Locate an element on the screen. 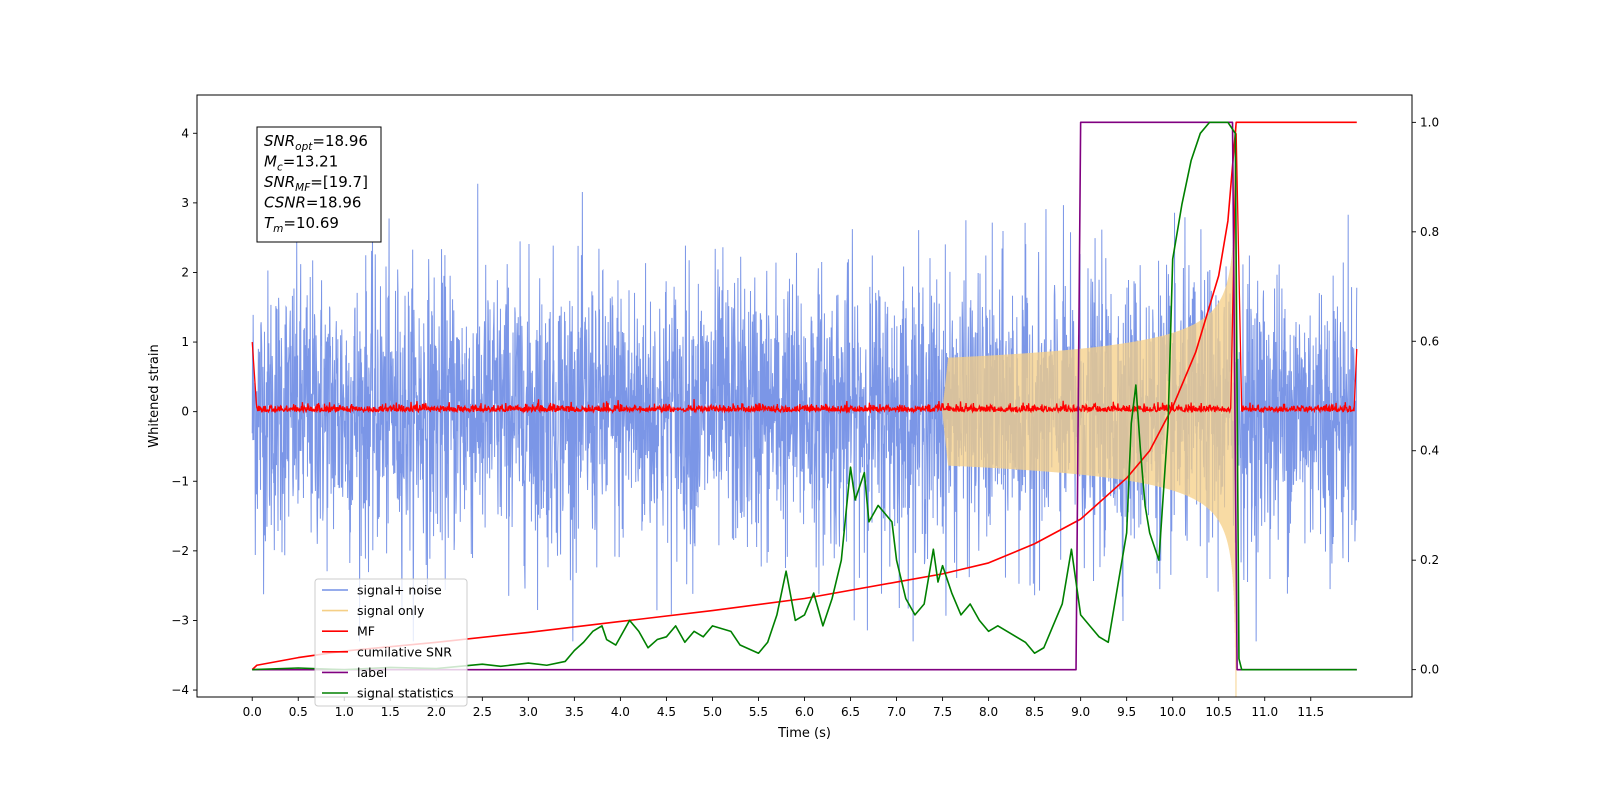 The height and width of the screenshot is (800, 1600). annotation-mc: Mc=13.21 is located at coordinates (301, 163).